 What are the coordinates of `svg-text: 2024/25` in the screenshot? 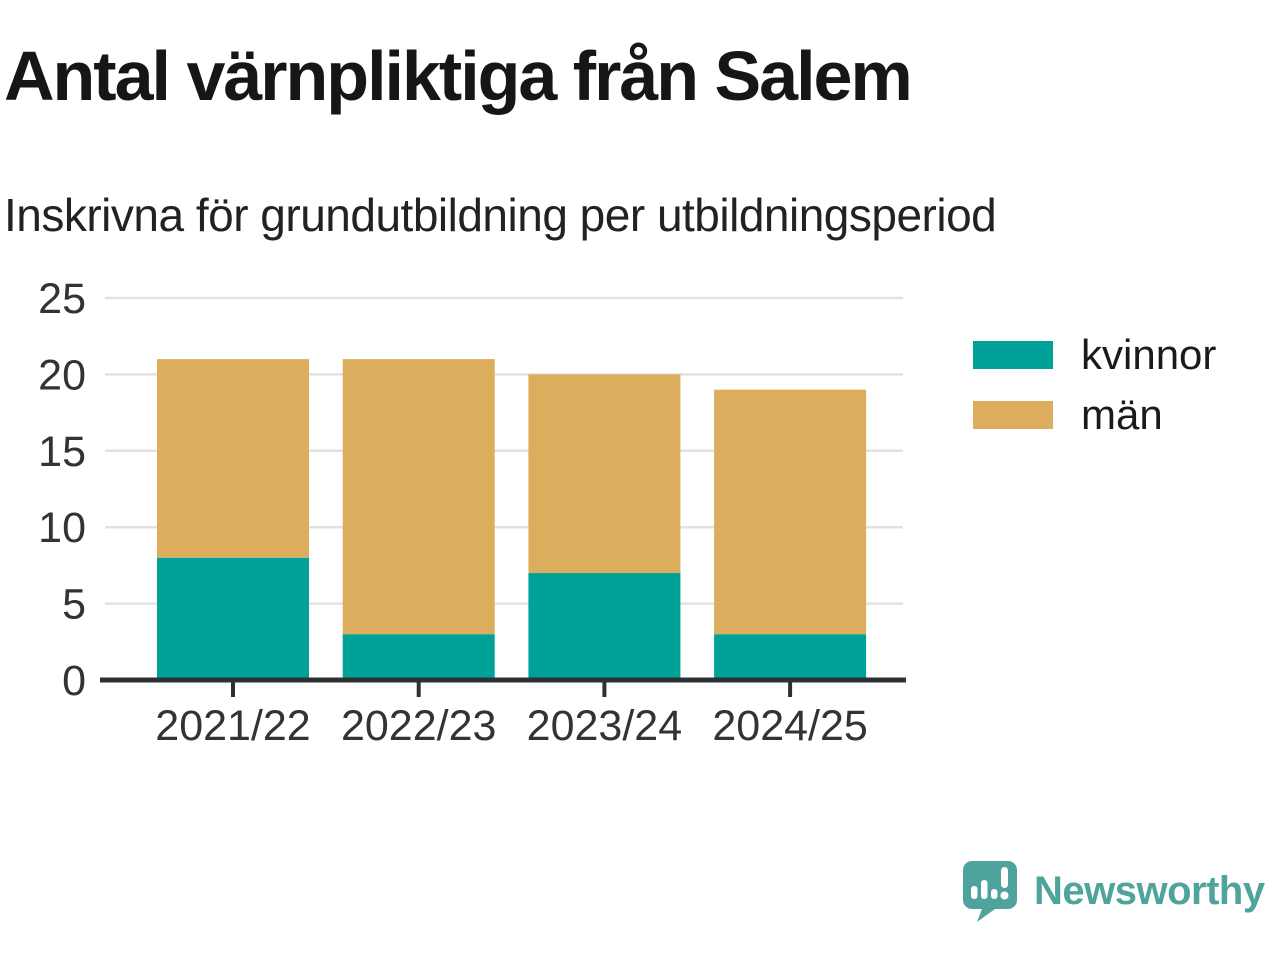 It's located at (789, 726).